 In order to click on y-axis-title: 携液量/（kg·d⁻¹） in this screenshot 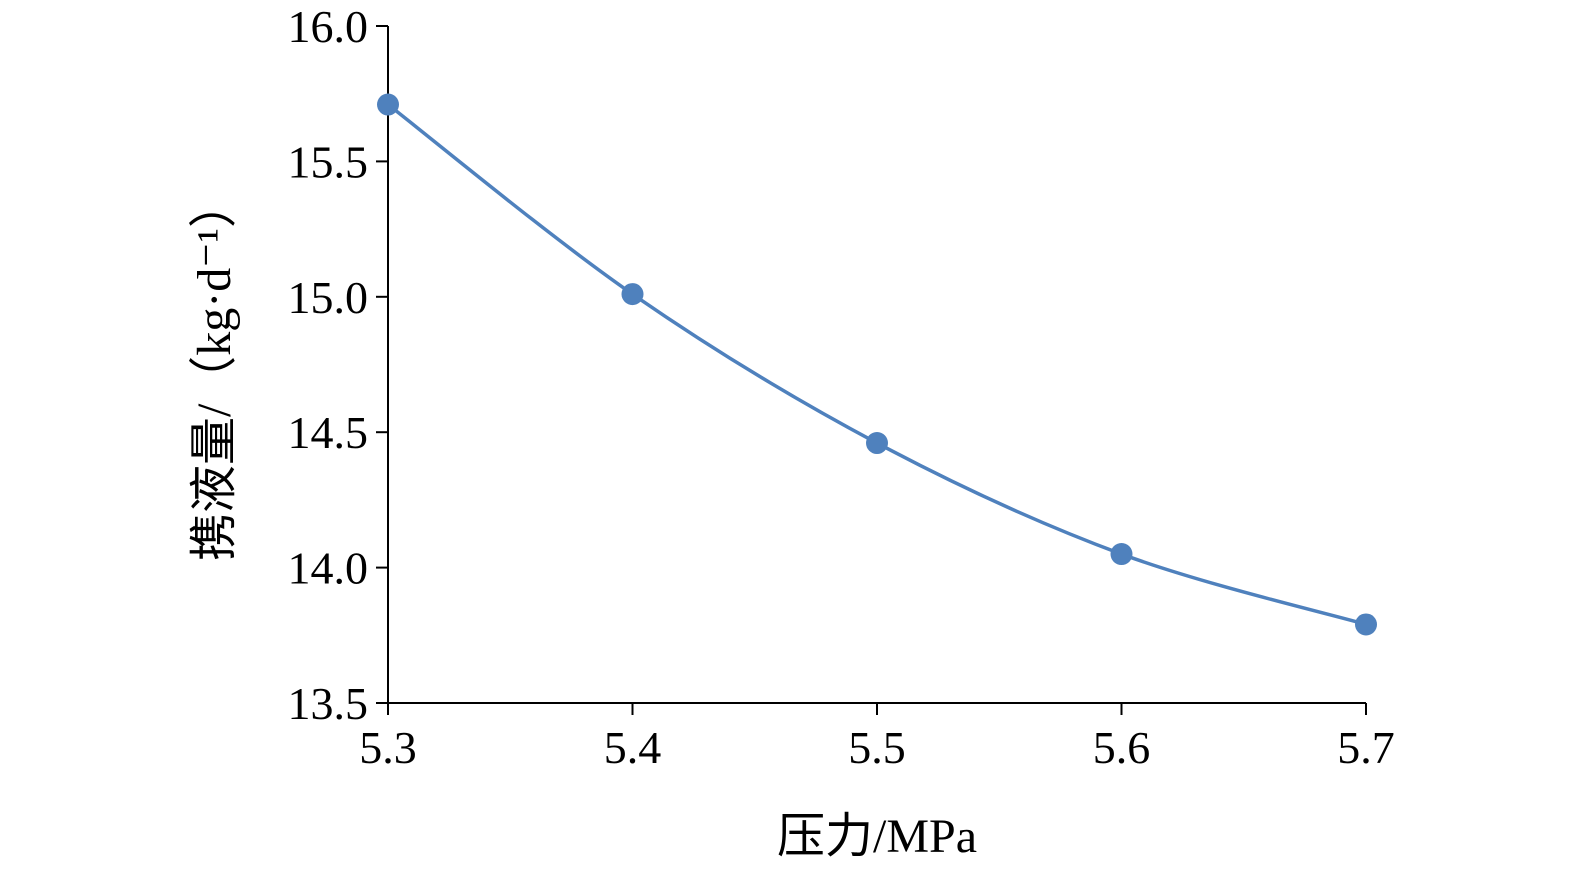, I will do `click(214, 370)`.